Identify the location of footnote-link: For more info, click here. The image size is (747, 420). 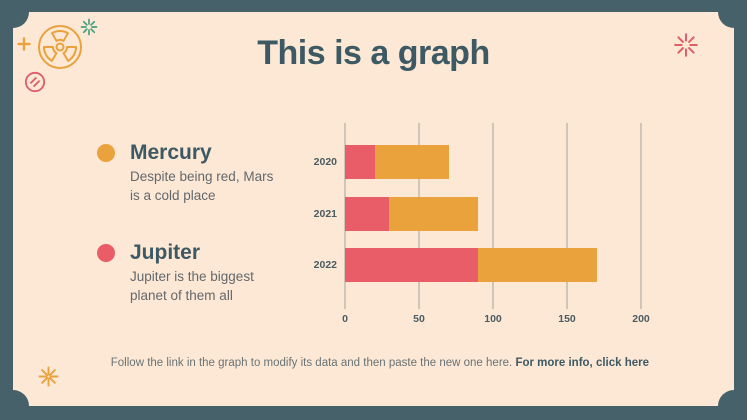
(582, 363).